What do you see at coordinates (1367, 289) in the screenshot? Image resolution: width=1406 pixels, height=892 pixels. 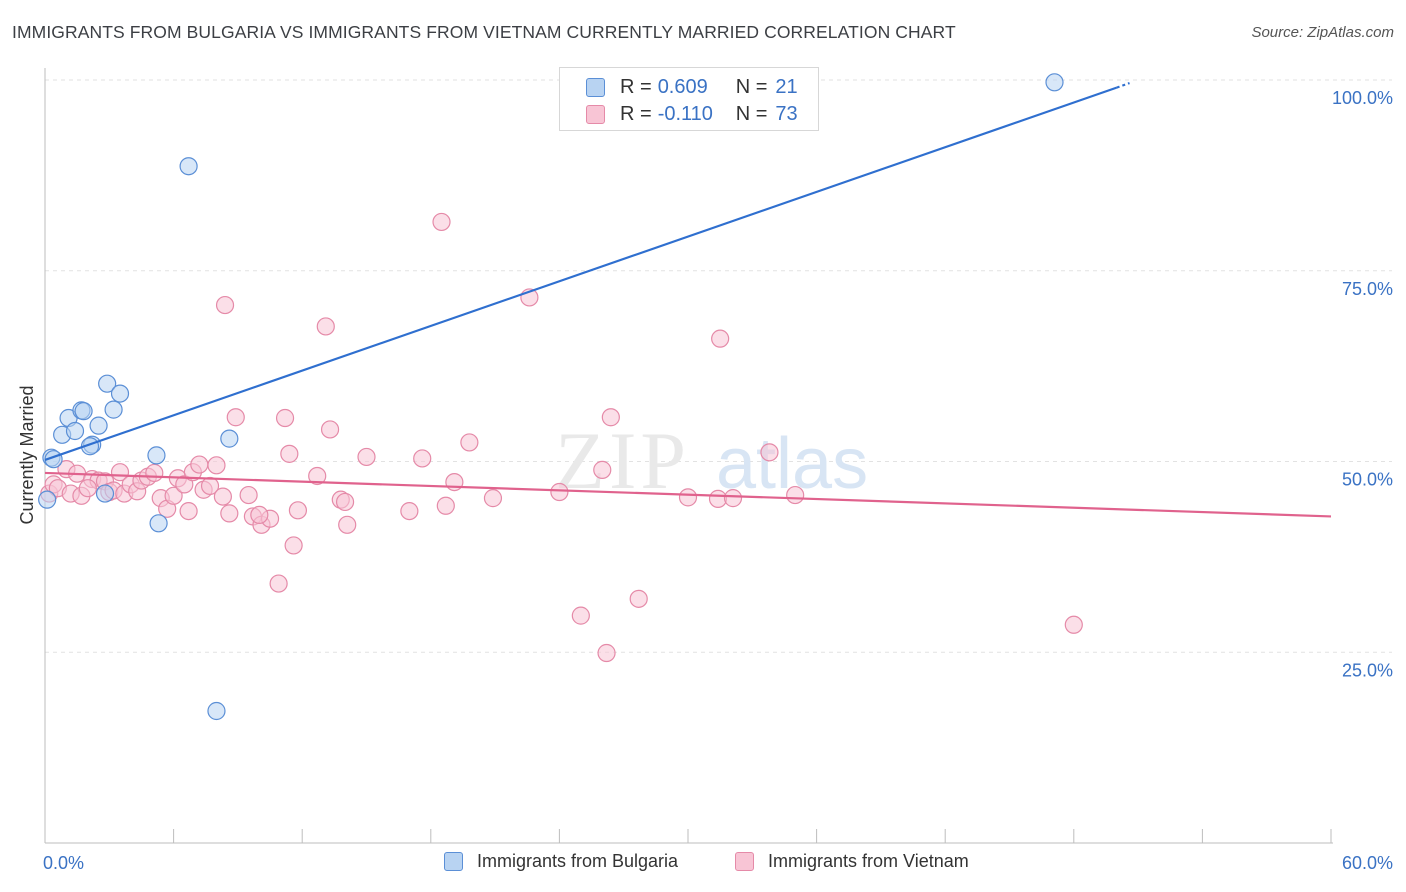 I see `y-tick-label: 75.0%` at bounding box center [1367, 289].